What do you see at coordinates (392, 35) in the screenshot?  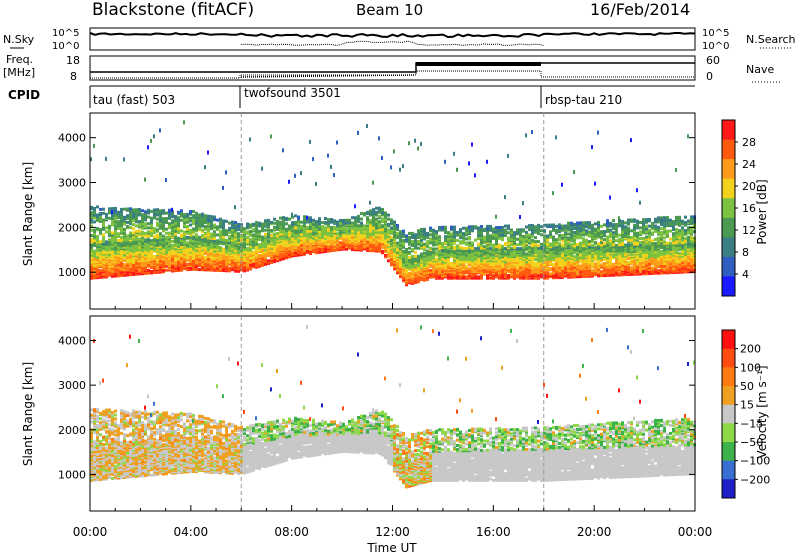 I see `nsky-line` at bounding box center [392, 35].